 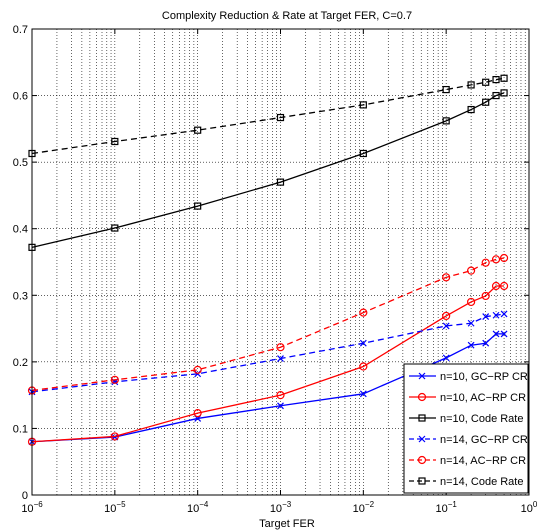 I want to click on legend-label: n=10, GC−RP CR, so click(x=484, y=377).